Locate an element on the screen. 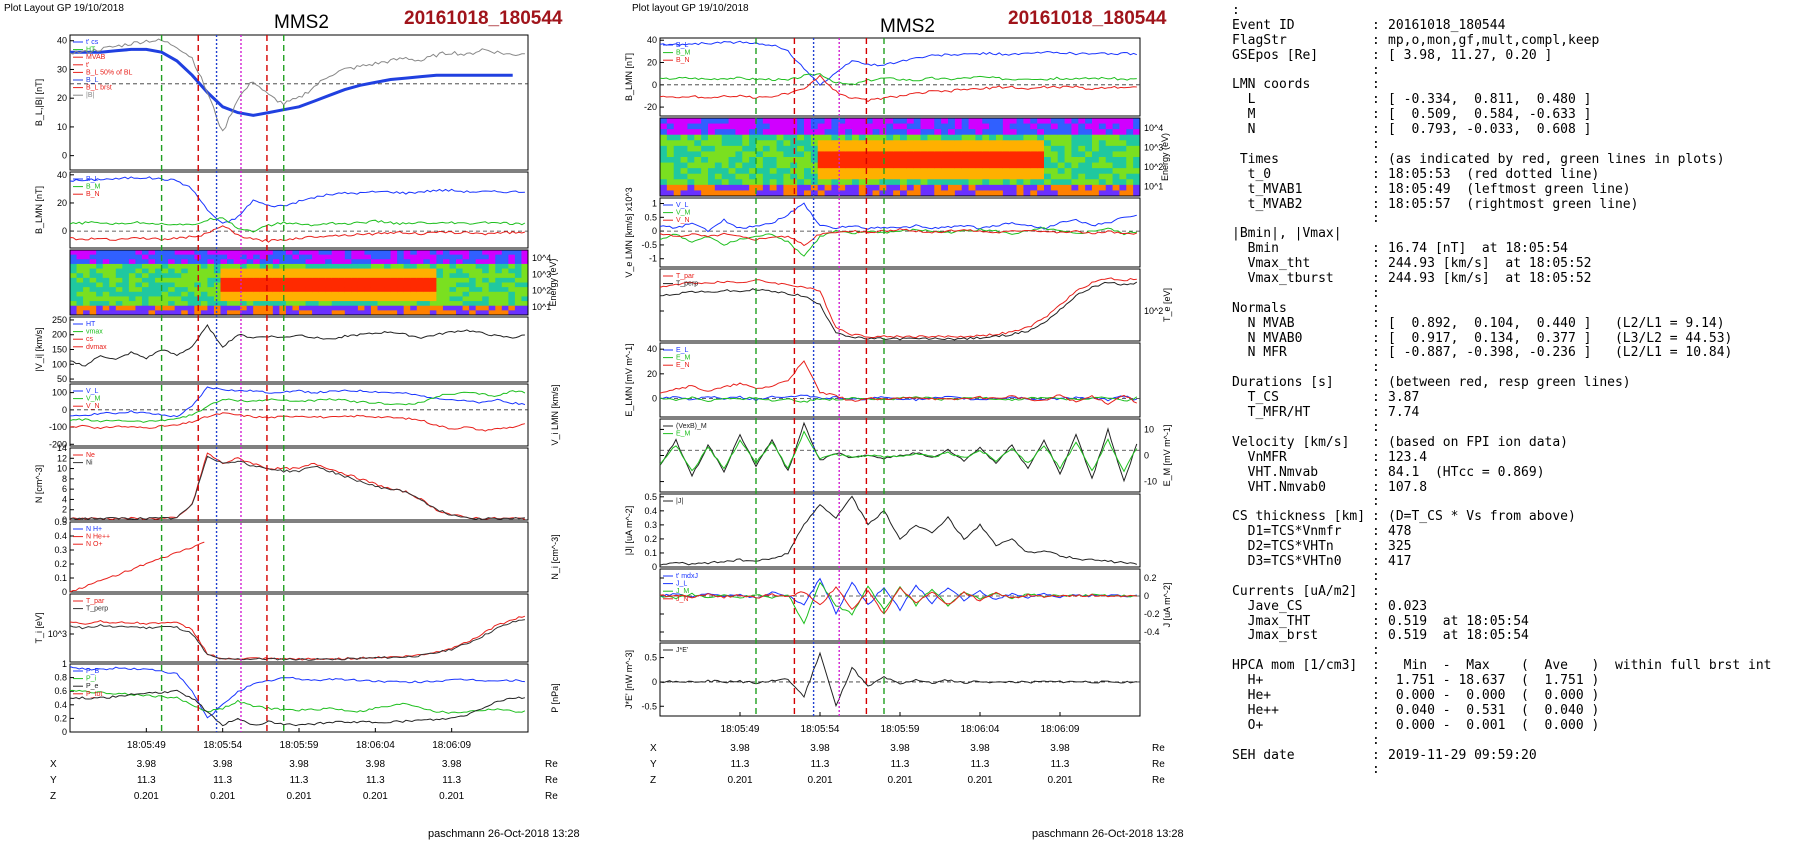  legend-entry: V_N is located at coordinates (683, 220).